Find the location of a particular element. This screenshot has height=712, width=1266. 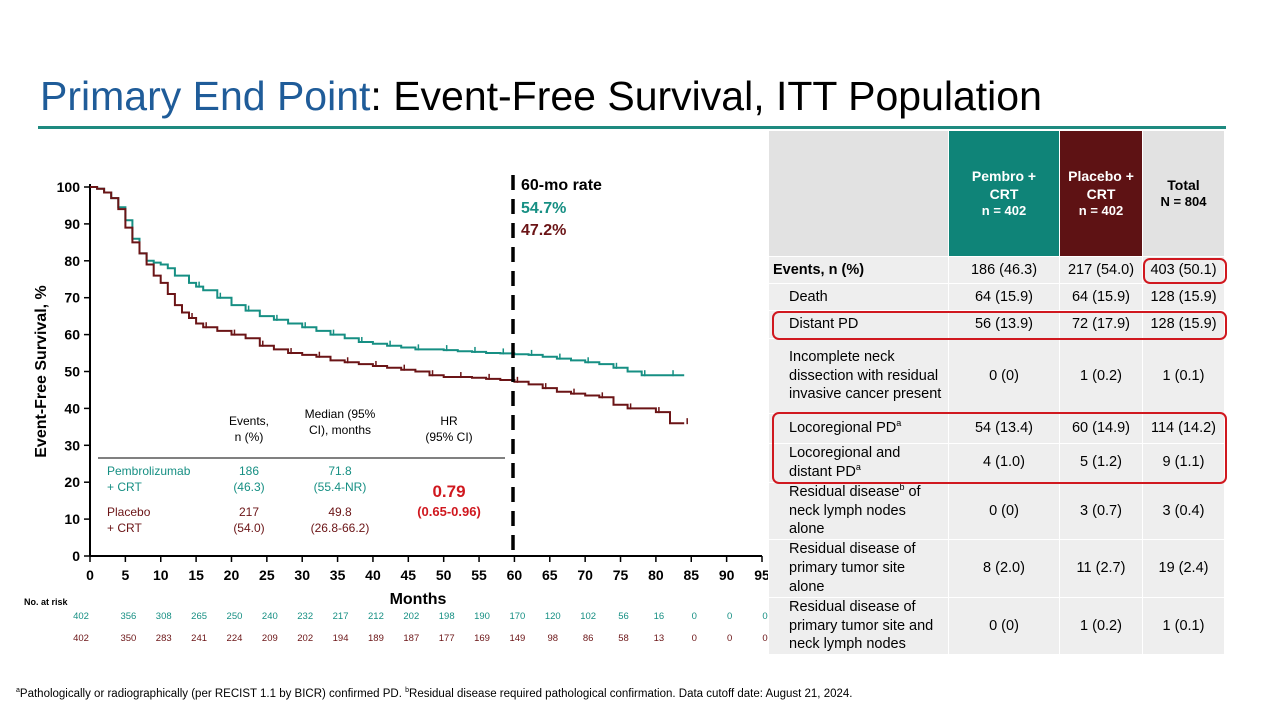

y-tick-label: 30 is located at coordinates (72, 445).